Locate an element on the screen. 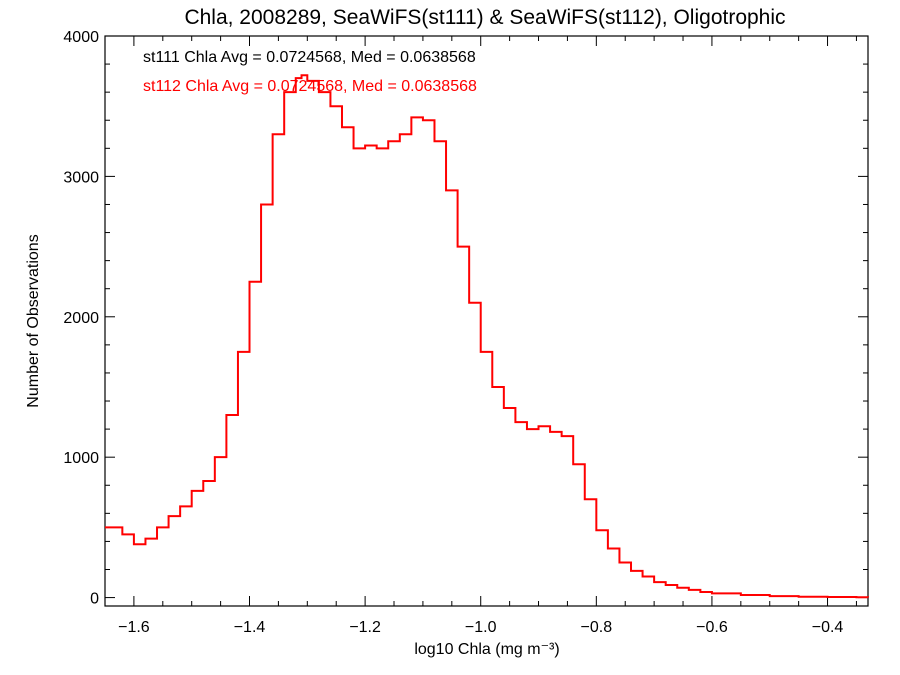 This screenshot has width=900, height=675. y-tick-label: 4000 is located at coordinates (81, 37).